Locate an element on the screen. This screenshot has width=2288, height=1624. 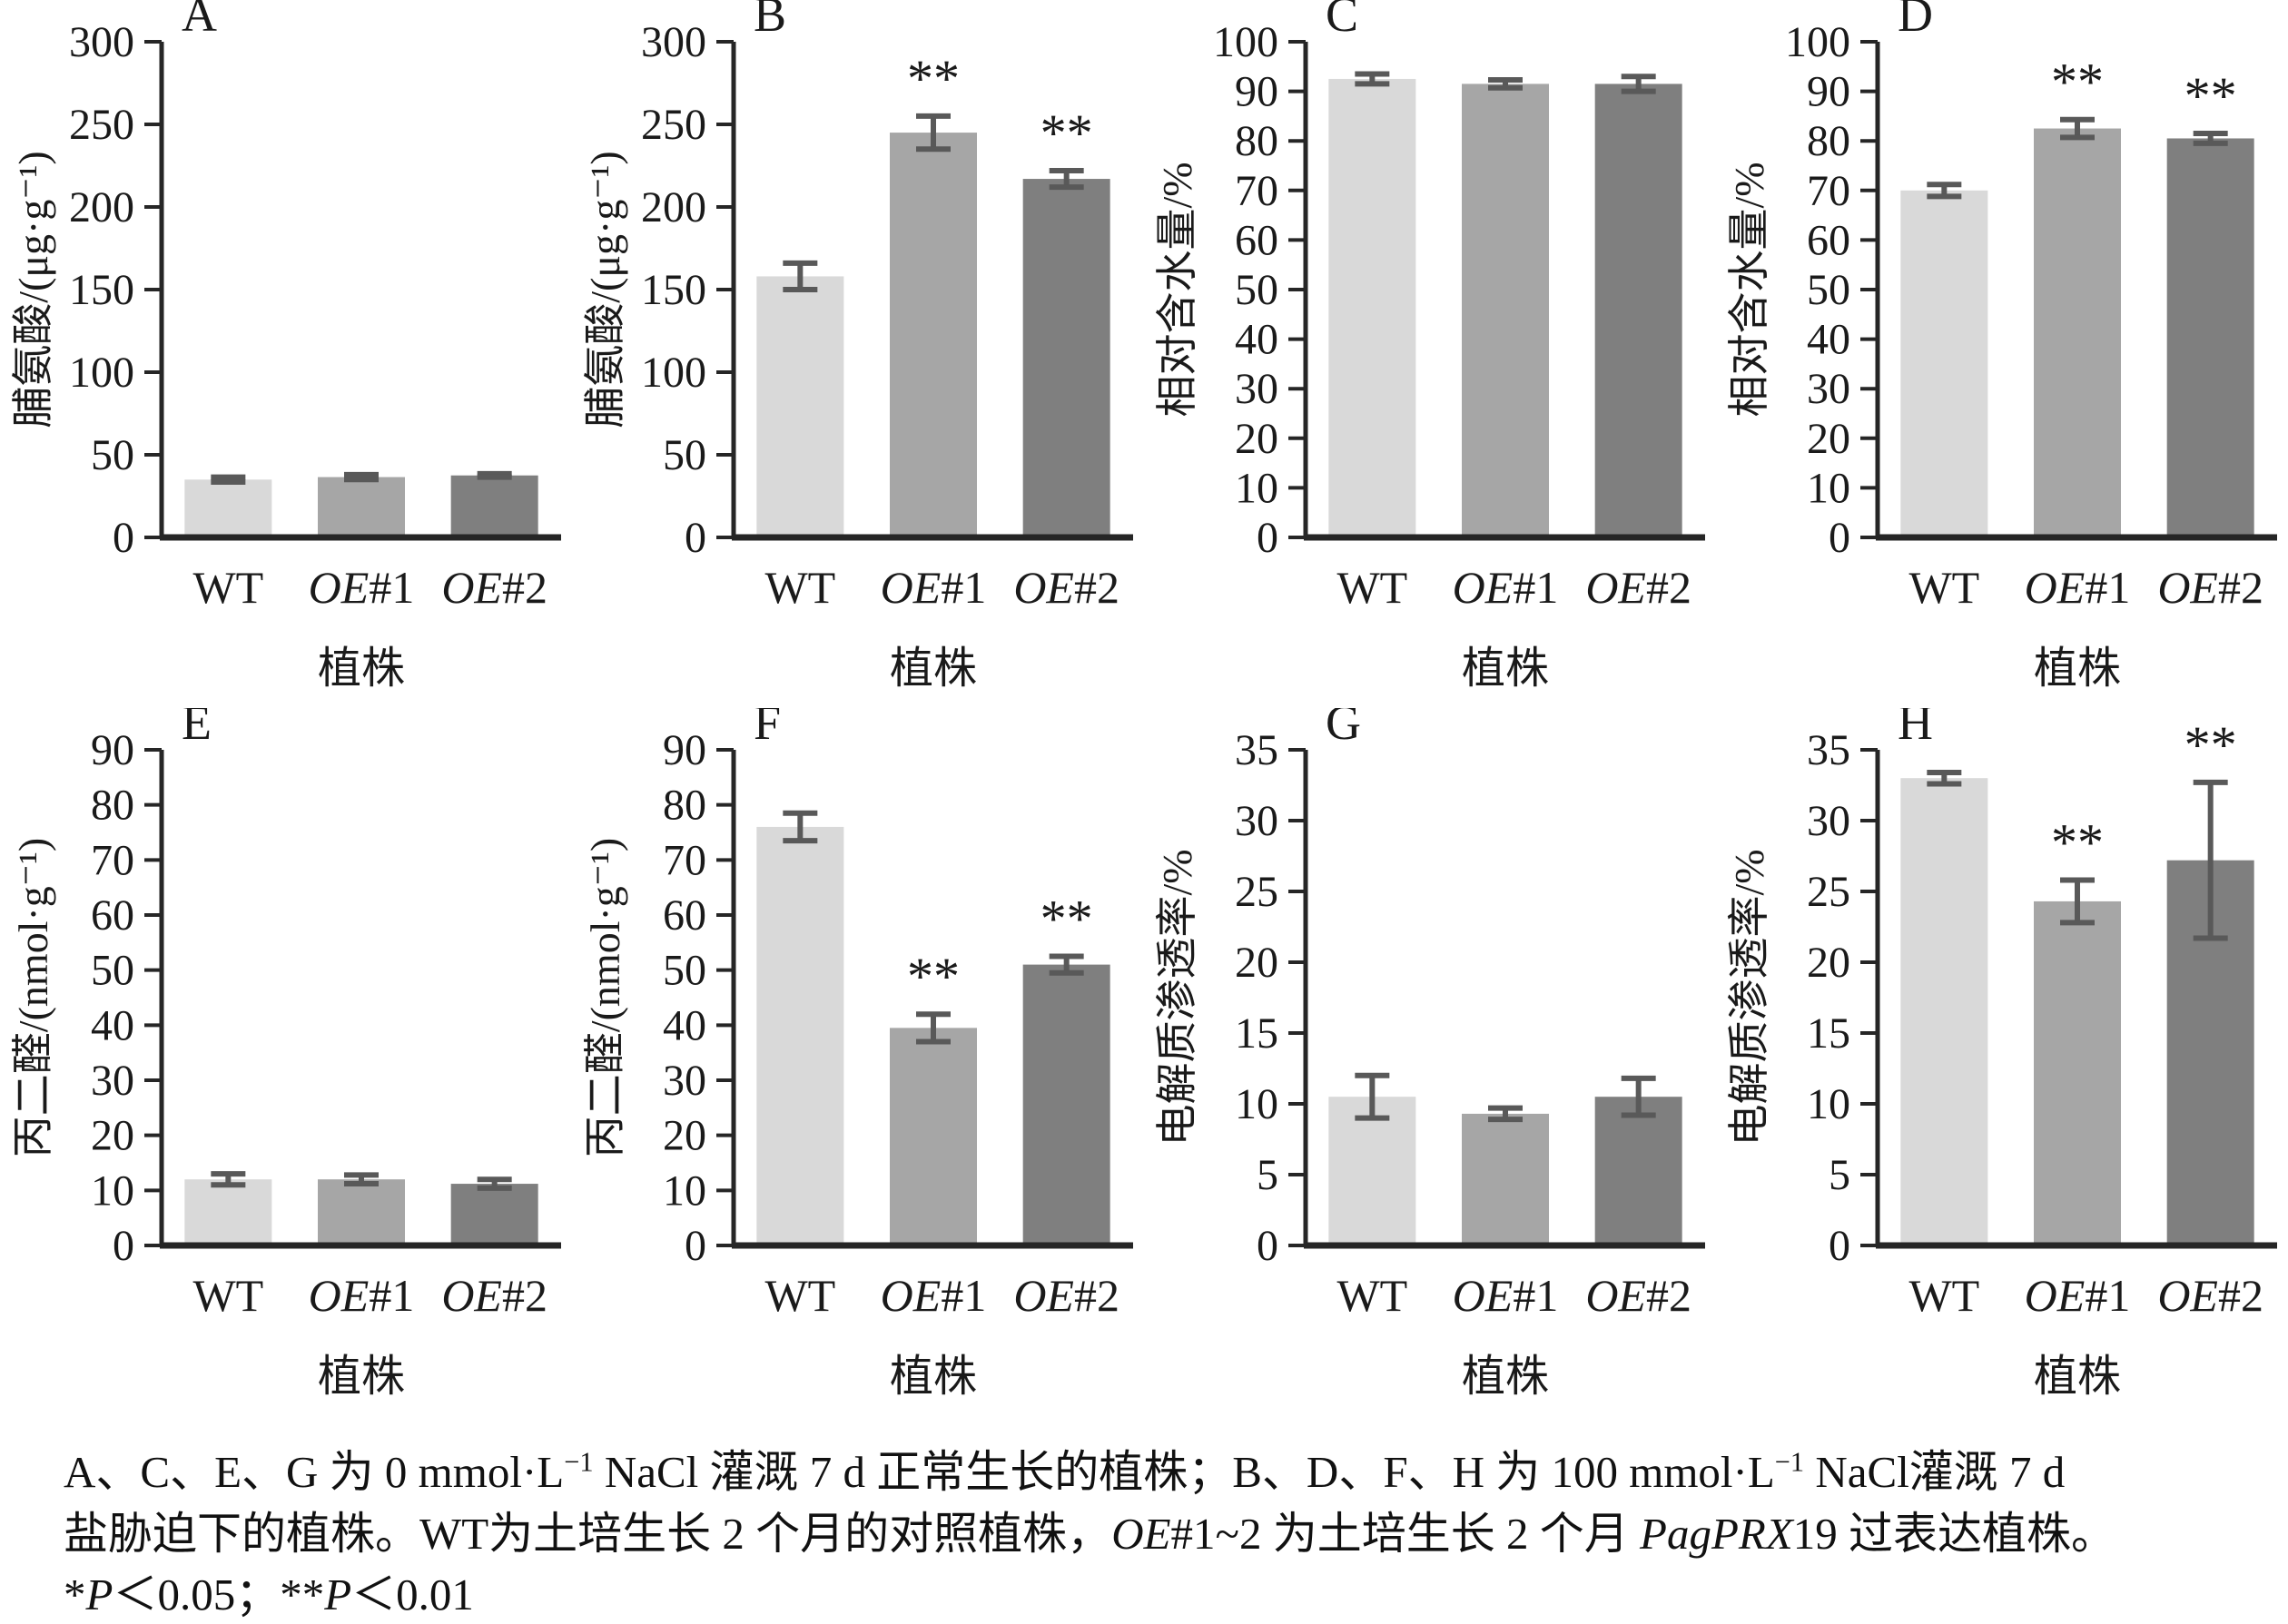
caption-segment: * is located at coordinates (75, 1595).